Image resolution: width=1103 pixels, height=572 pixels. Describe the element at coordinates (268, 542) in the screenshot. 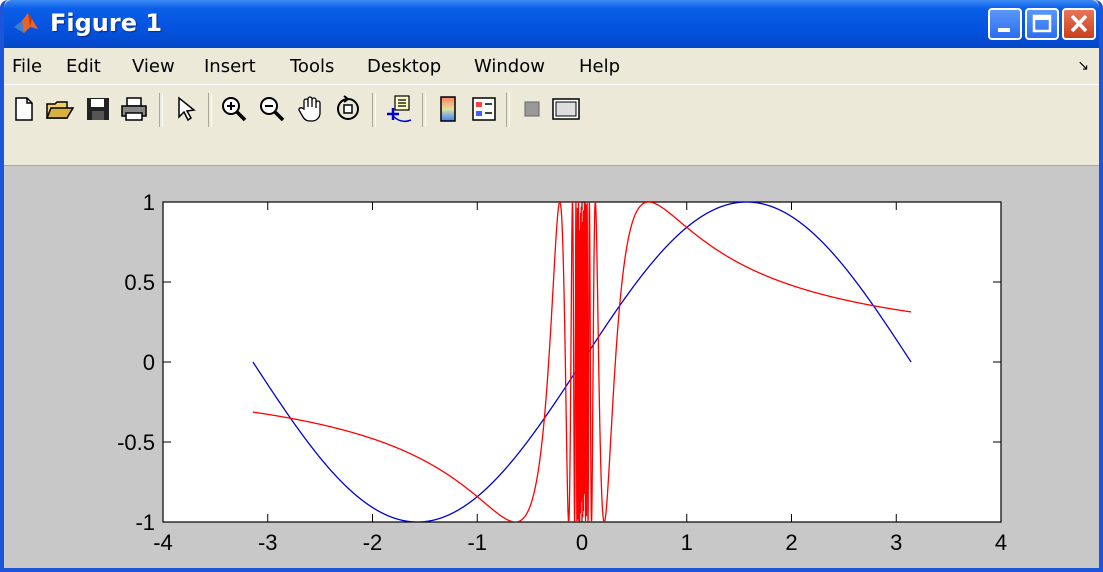

I see `x-tick-label: -3` at that location.